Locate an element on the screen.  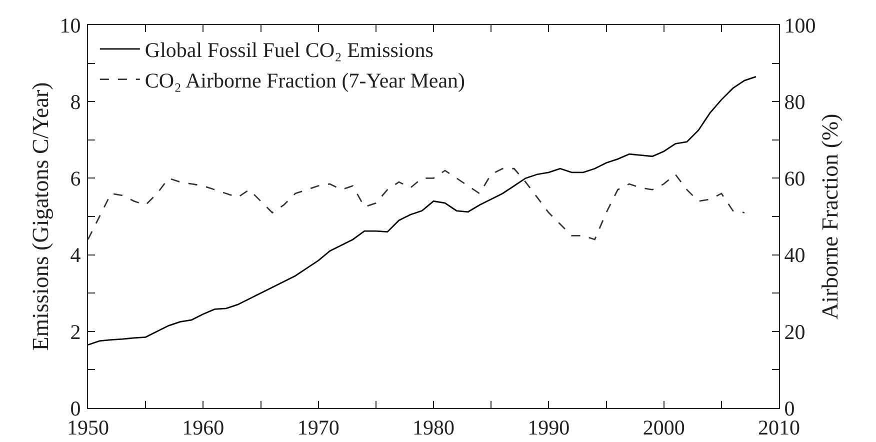
x-tick-label: 1990 is located at coordinates (549, 427).